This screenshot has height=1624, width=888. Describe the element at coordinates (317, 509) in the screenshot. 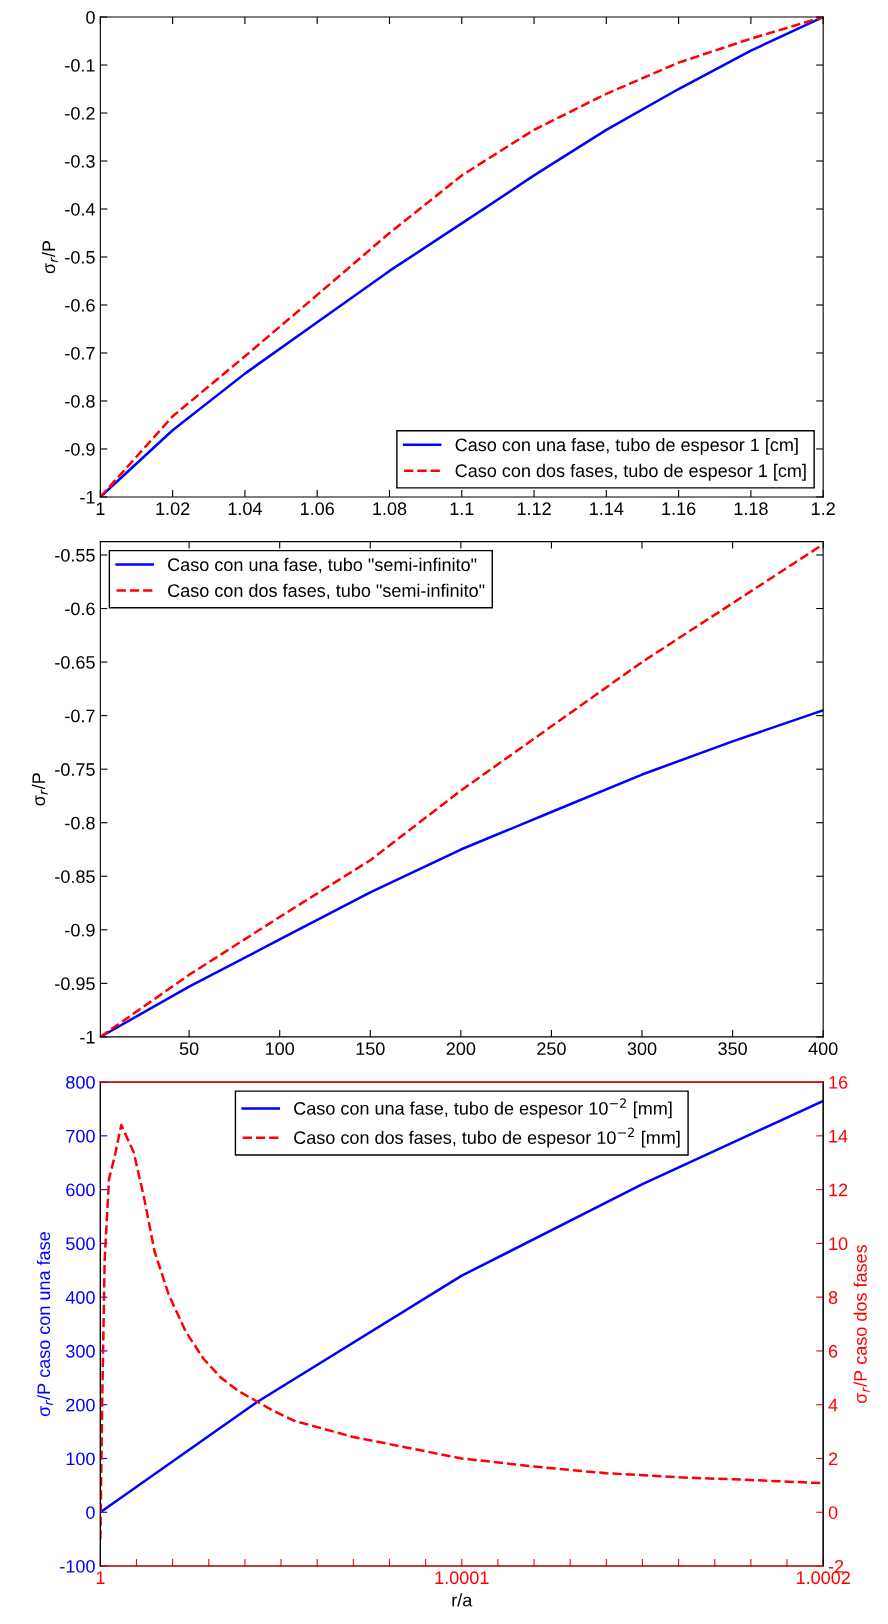

I see `x-tick-label: 1.06` at that location.